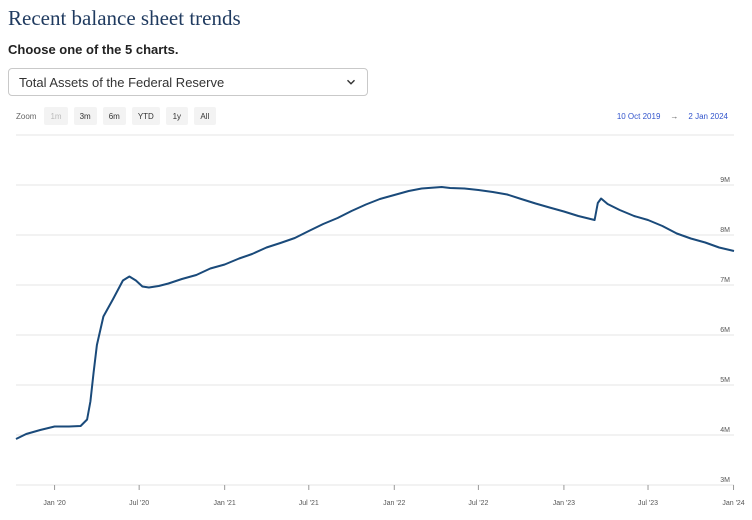 Image resolution: width=752 pixels, height=520 pixels. What do you see at coordinates (122, 82) in the screenshot?
I see `chart-select-value: Total Assets of the Federal Reserve` at bounding box center [122, 82].